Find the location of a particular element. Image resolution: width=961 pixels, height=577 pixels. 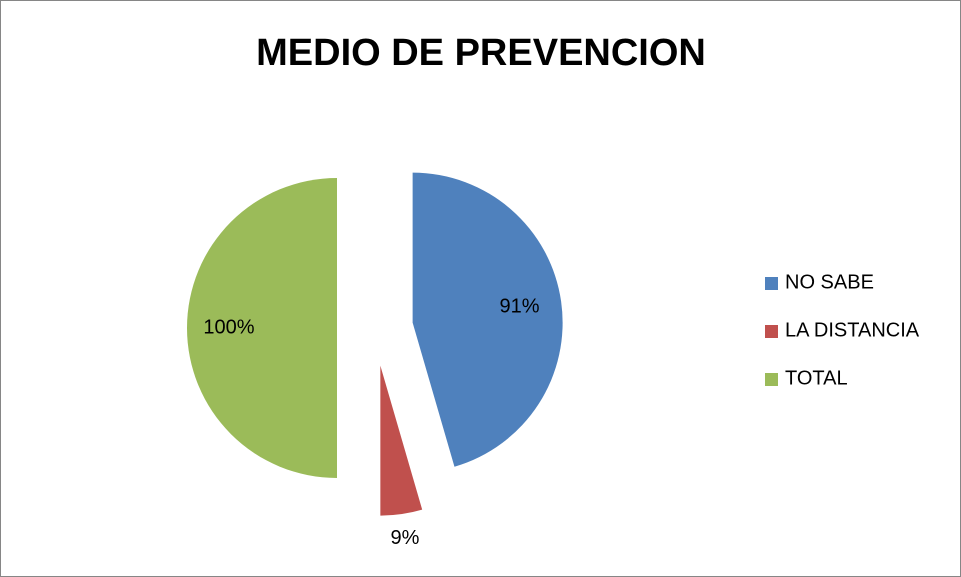

data-label: 100% is located at coordinates (228, 327).